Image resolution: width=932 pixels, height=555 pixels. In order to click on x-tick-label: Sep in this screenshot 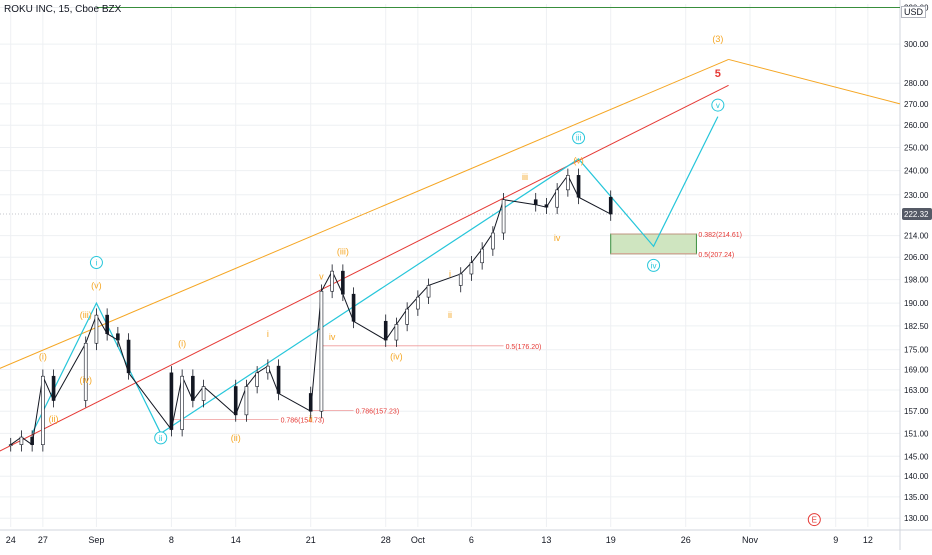, I will do `click(96, 540)`.